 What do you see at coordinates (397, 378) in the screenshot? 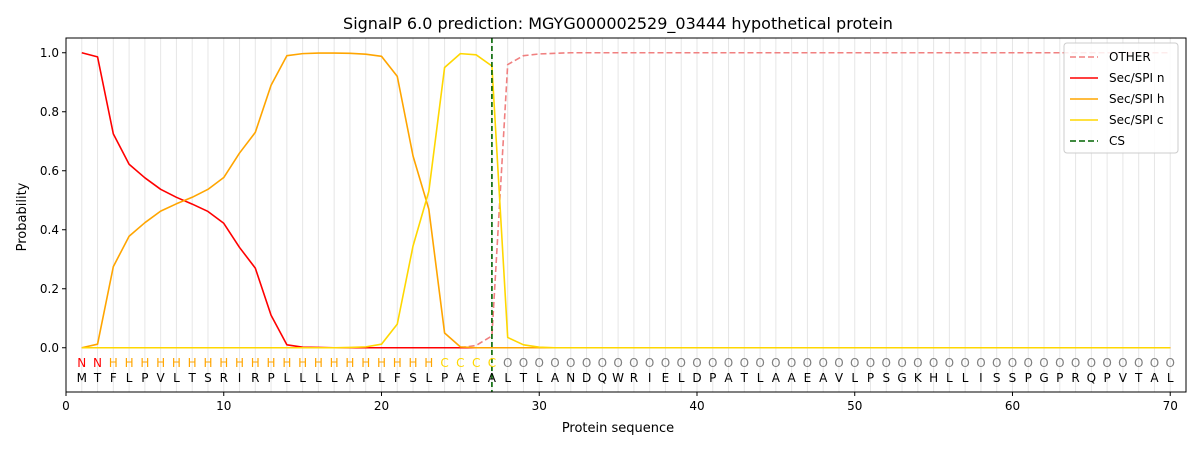
I see `residue-letter: F` at bounding box center [397, 378].